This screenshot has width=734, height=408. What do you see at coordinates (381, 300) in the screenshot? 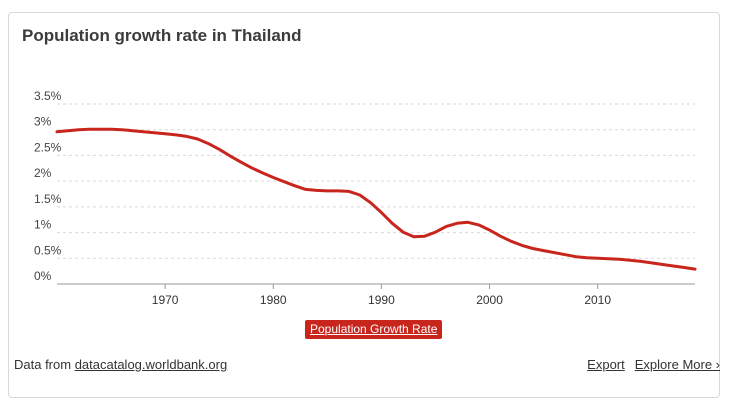
I see `x-tick-label: 1990` at bounding box center [381, 300].